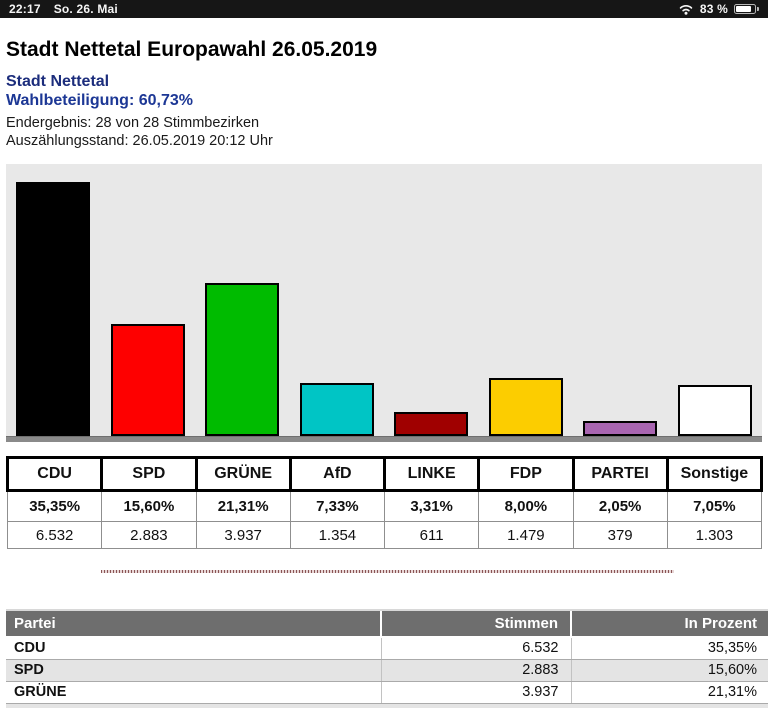 The image size is (768, 710). Describe the element at coordinates (336, 409) in the screenshot. I see `chart-bar-afd` at that location.